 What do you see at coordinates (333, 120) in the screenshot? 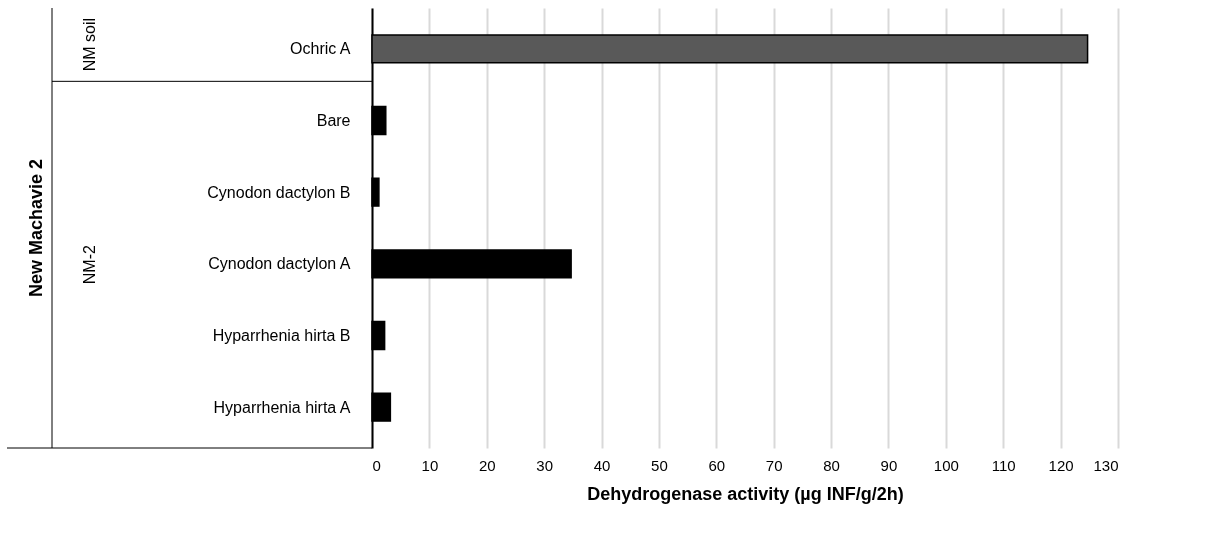
I see `y-tick-label: Bare` at bounding box center [333, 120].